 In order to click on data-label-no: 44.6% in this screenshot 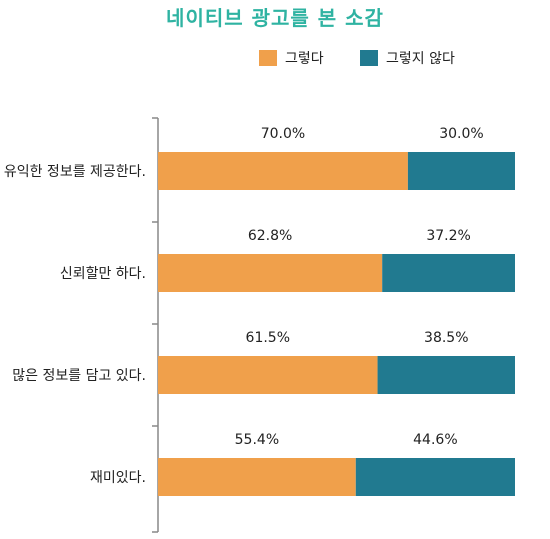, I will do `click(435, 440)`.